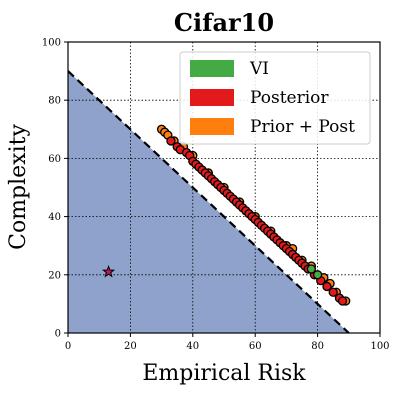 This screenshot has height=400, width=400. I want to click on x-tick-label: 80, so click(317, 346).